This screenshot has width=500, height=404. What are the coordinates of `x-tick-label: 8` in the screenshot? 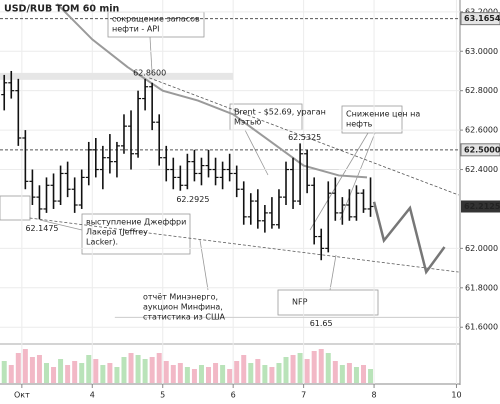 It's located at (374, 395).